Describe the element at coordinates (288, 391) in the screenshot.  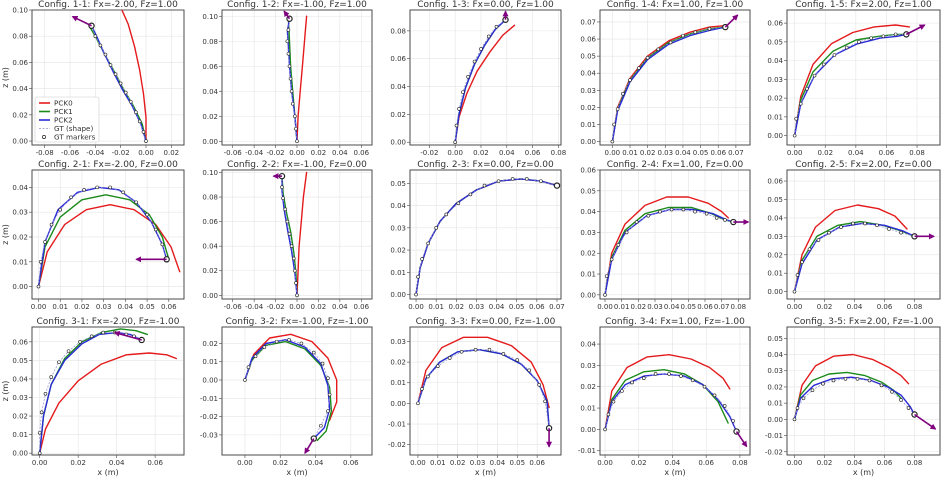
I see `series-line-pck1` at that location.